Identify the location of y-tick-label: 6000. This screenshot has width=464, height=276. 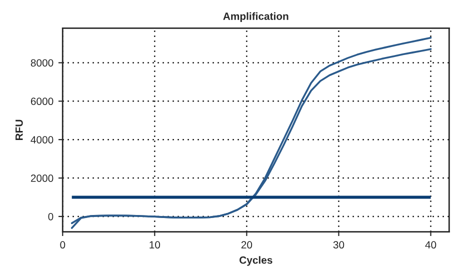
(42, 102).